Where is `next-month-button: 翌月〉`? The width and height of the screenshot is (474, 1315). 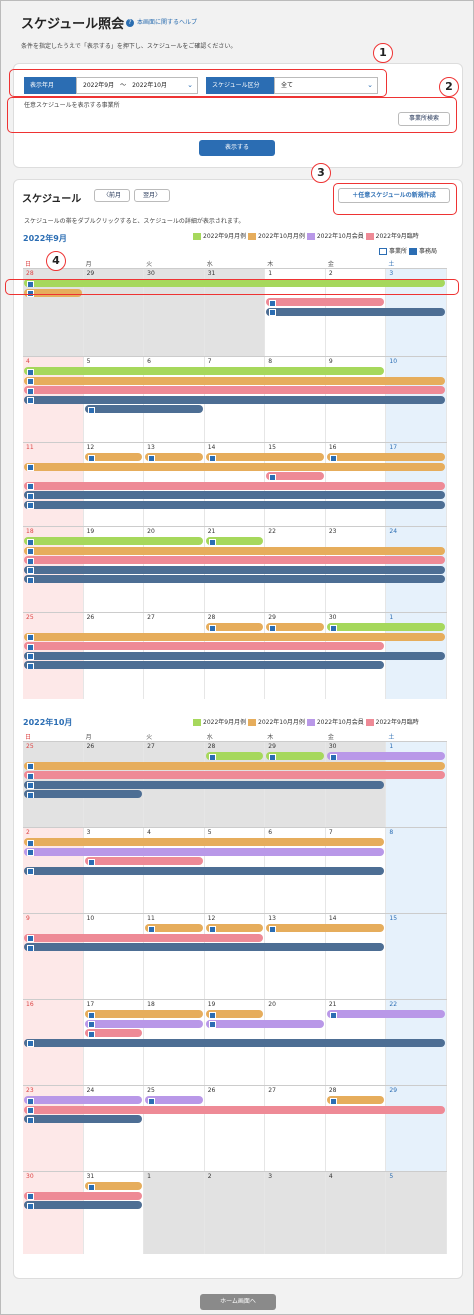 next-month-button: 翌月〉 is located at coordinates (152, 195).